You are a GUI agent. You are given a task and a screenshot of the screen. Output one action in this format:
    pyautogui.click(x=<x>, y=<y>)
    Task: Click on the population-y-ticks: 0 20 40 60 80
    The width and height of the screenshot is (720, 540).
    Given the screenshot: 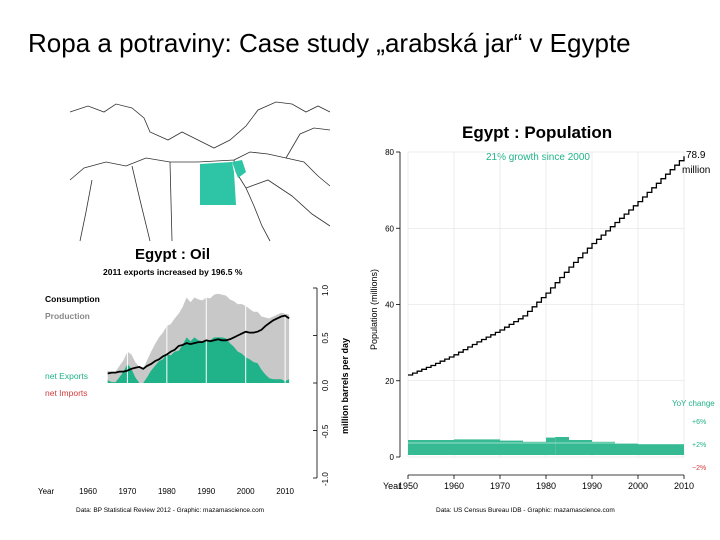 What is the action you would take?
    pyautogui.click(x=393, y=305)
    